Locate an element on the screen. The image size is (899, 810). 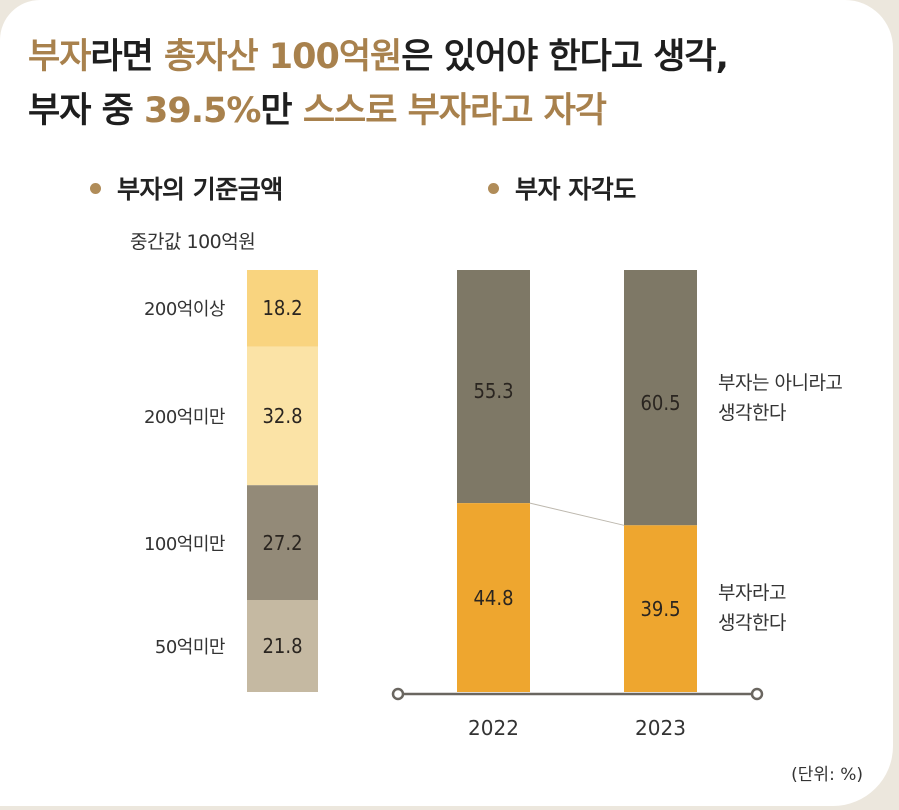
headline-text: 은 있어야 한다고 생각, is located at coordinates (565, 57).